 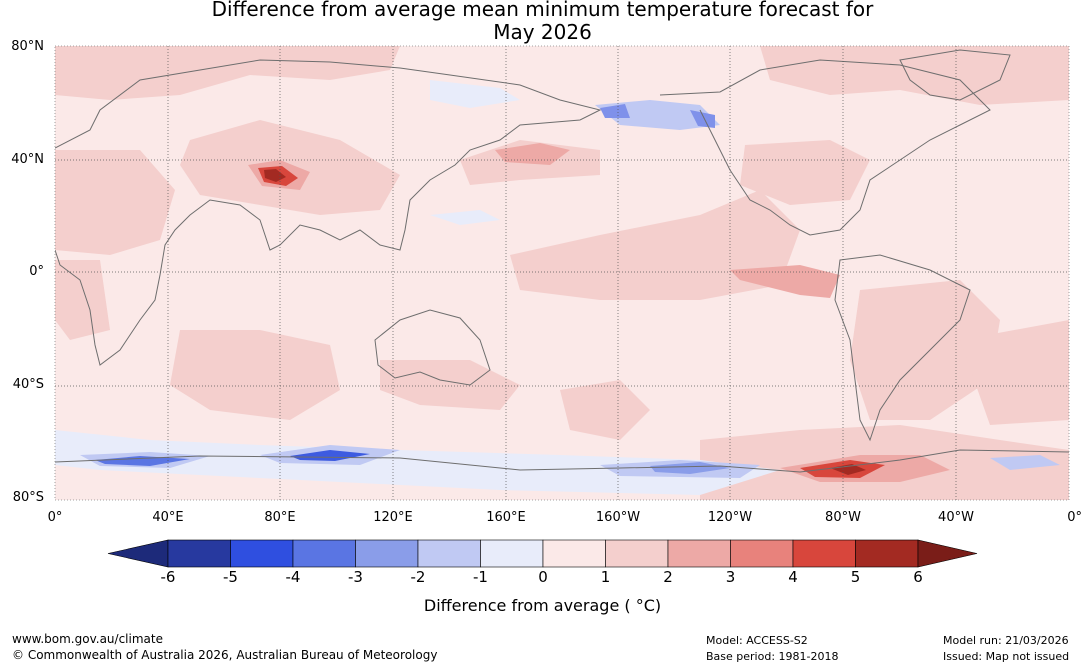 What do you see at coordinates (730, 517) in the screenshot?
I see `lon-label-120w: 120°W` at bounding box center [730, 517].